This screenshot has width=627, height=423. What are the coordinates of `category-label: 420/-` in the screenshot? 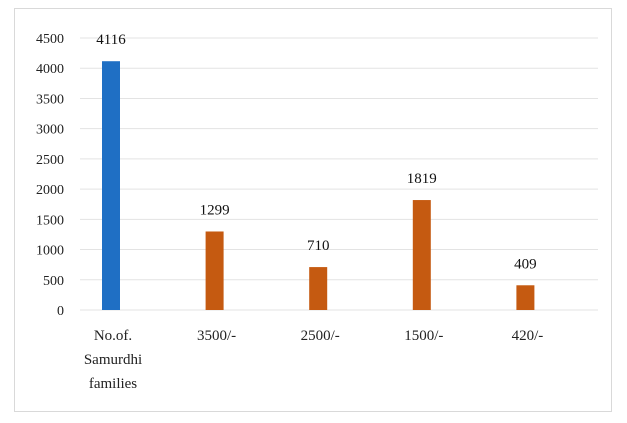 It's located at (528, 336).